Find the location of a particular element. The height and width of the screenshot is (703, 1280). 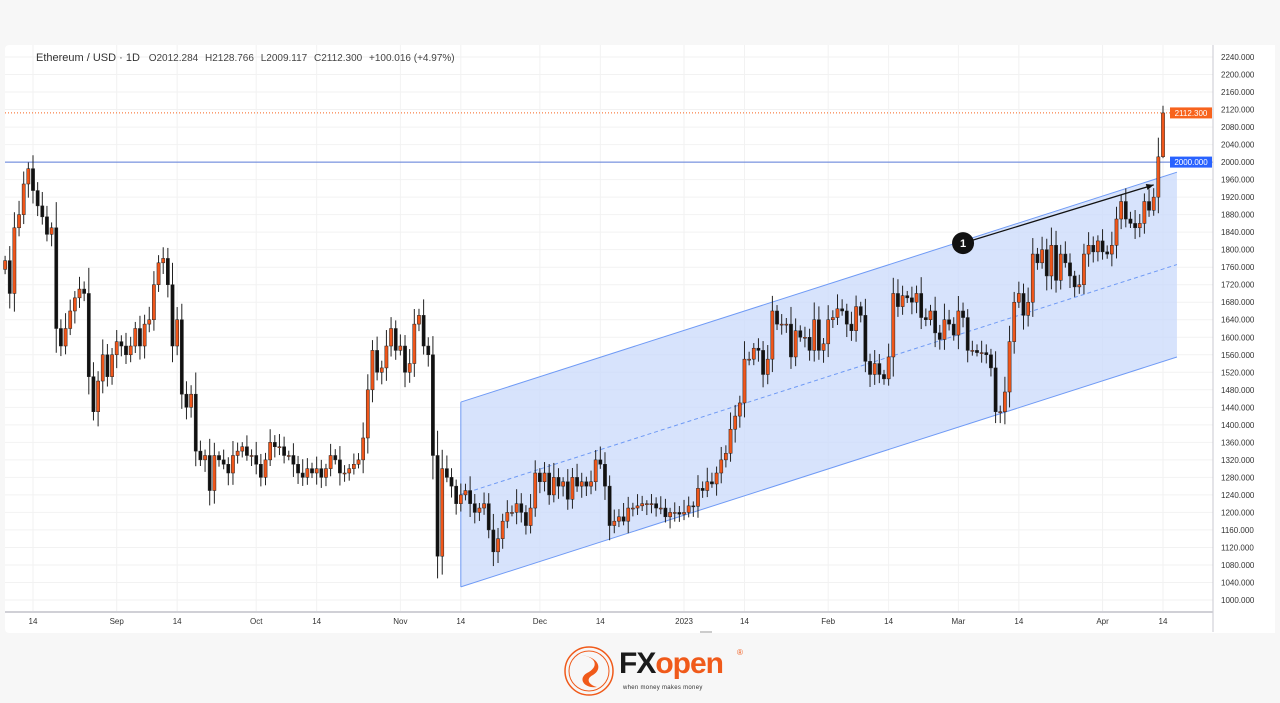

y-tick-label: 1240.000 is located at coordinates (1238, 495).